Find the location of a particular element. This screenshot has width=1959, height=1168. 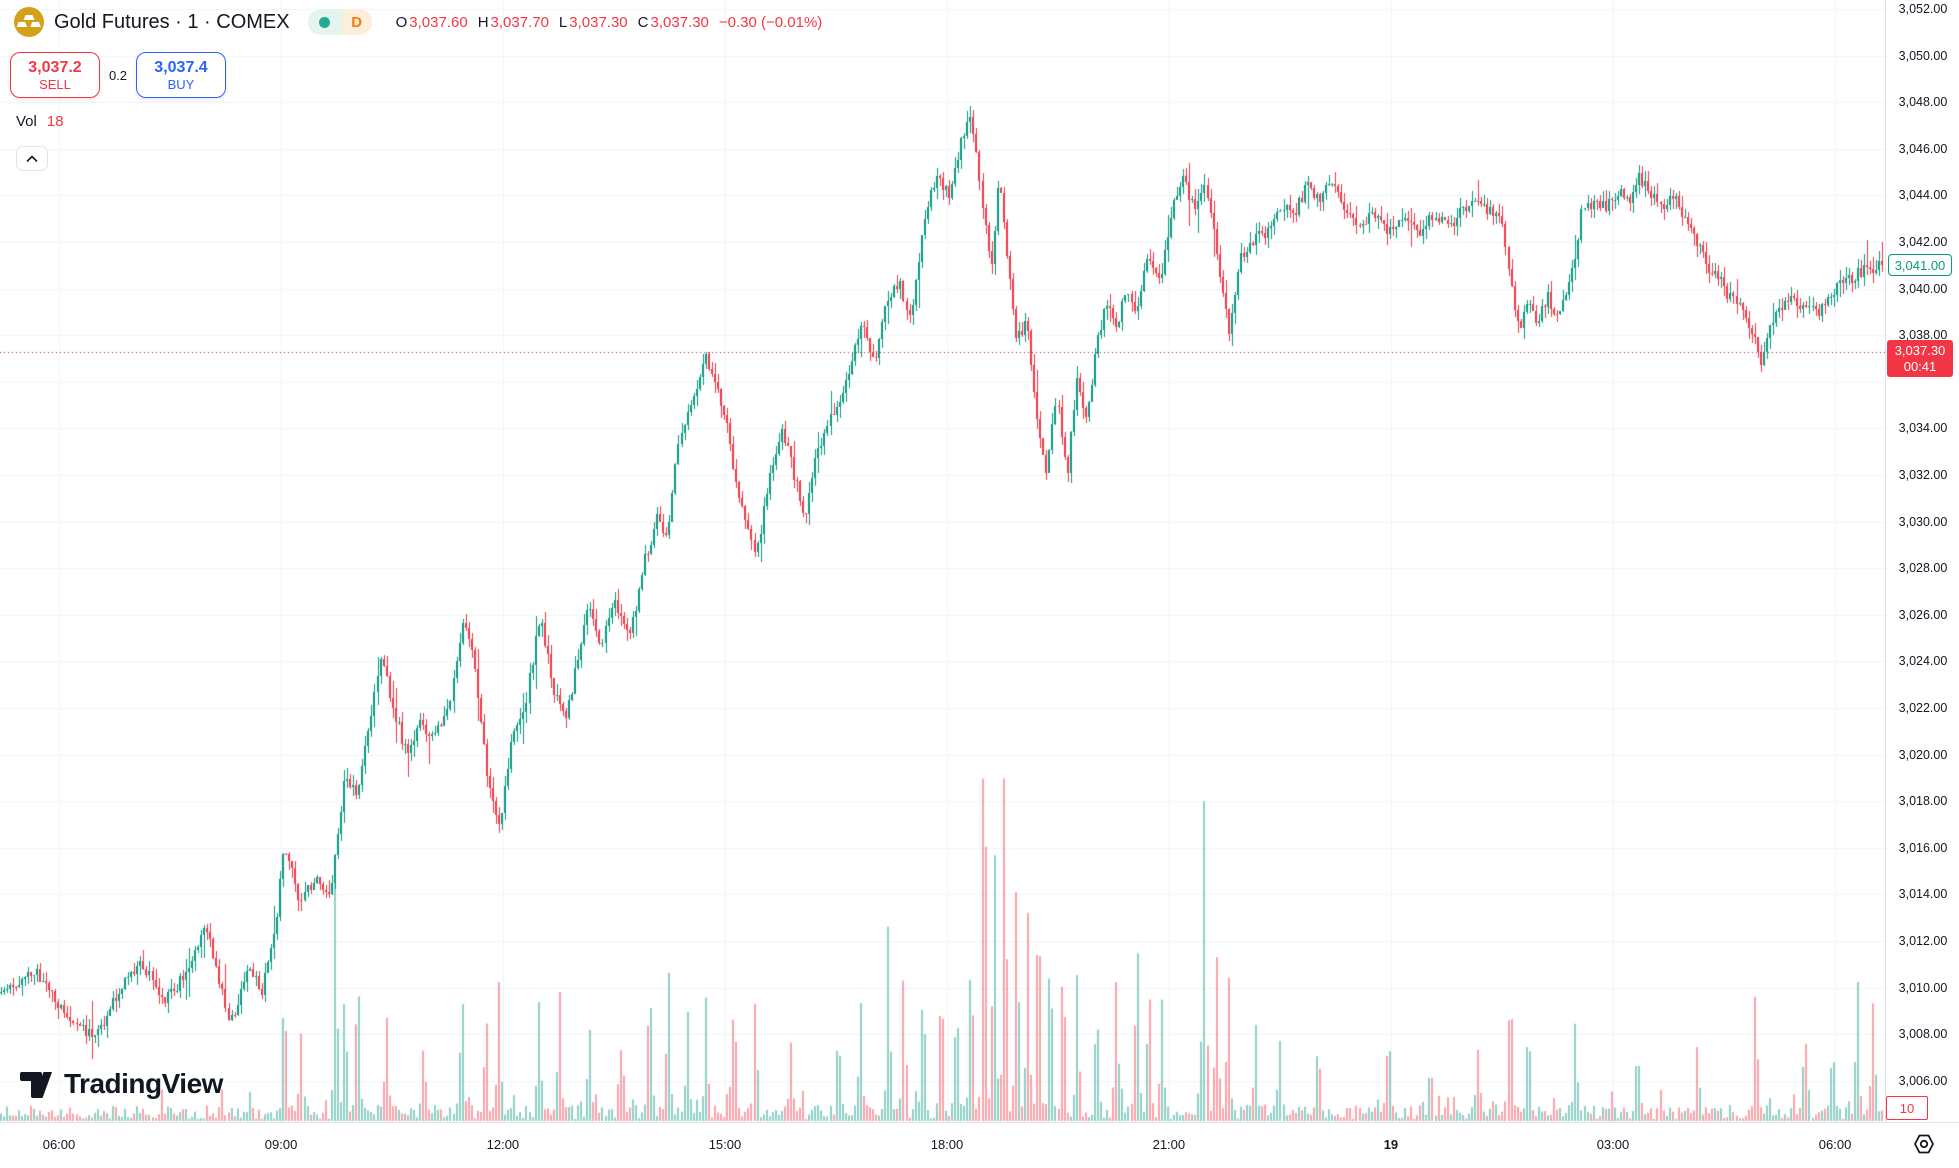

price-axis-label: 3,052.00 is located at coordinates (1923, 9).